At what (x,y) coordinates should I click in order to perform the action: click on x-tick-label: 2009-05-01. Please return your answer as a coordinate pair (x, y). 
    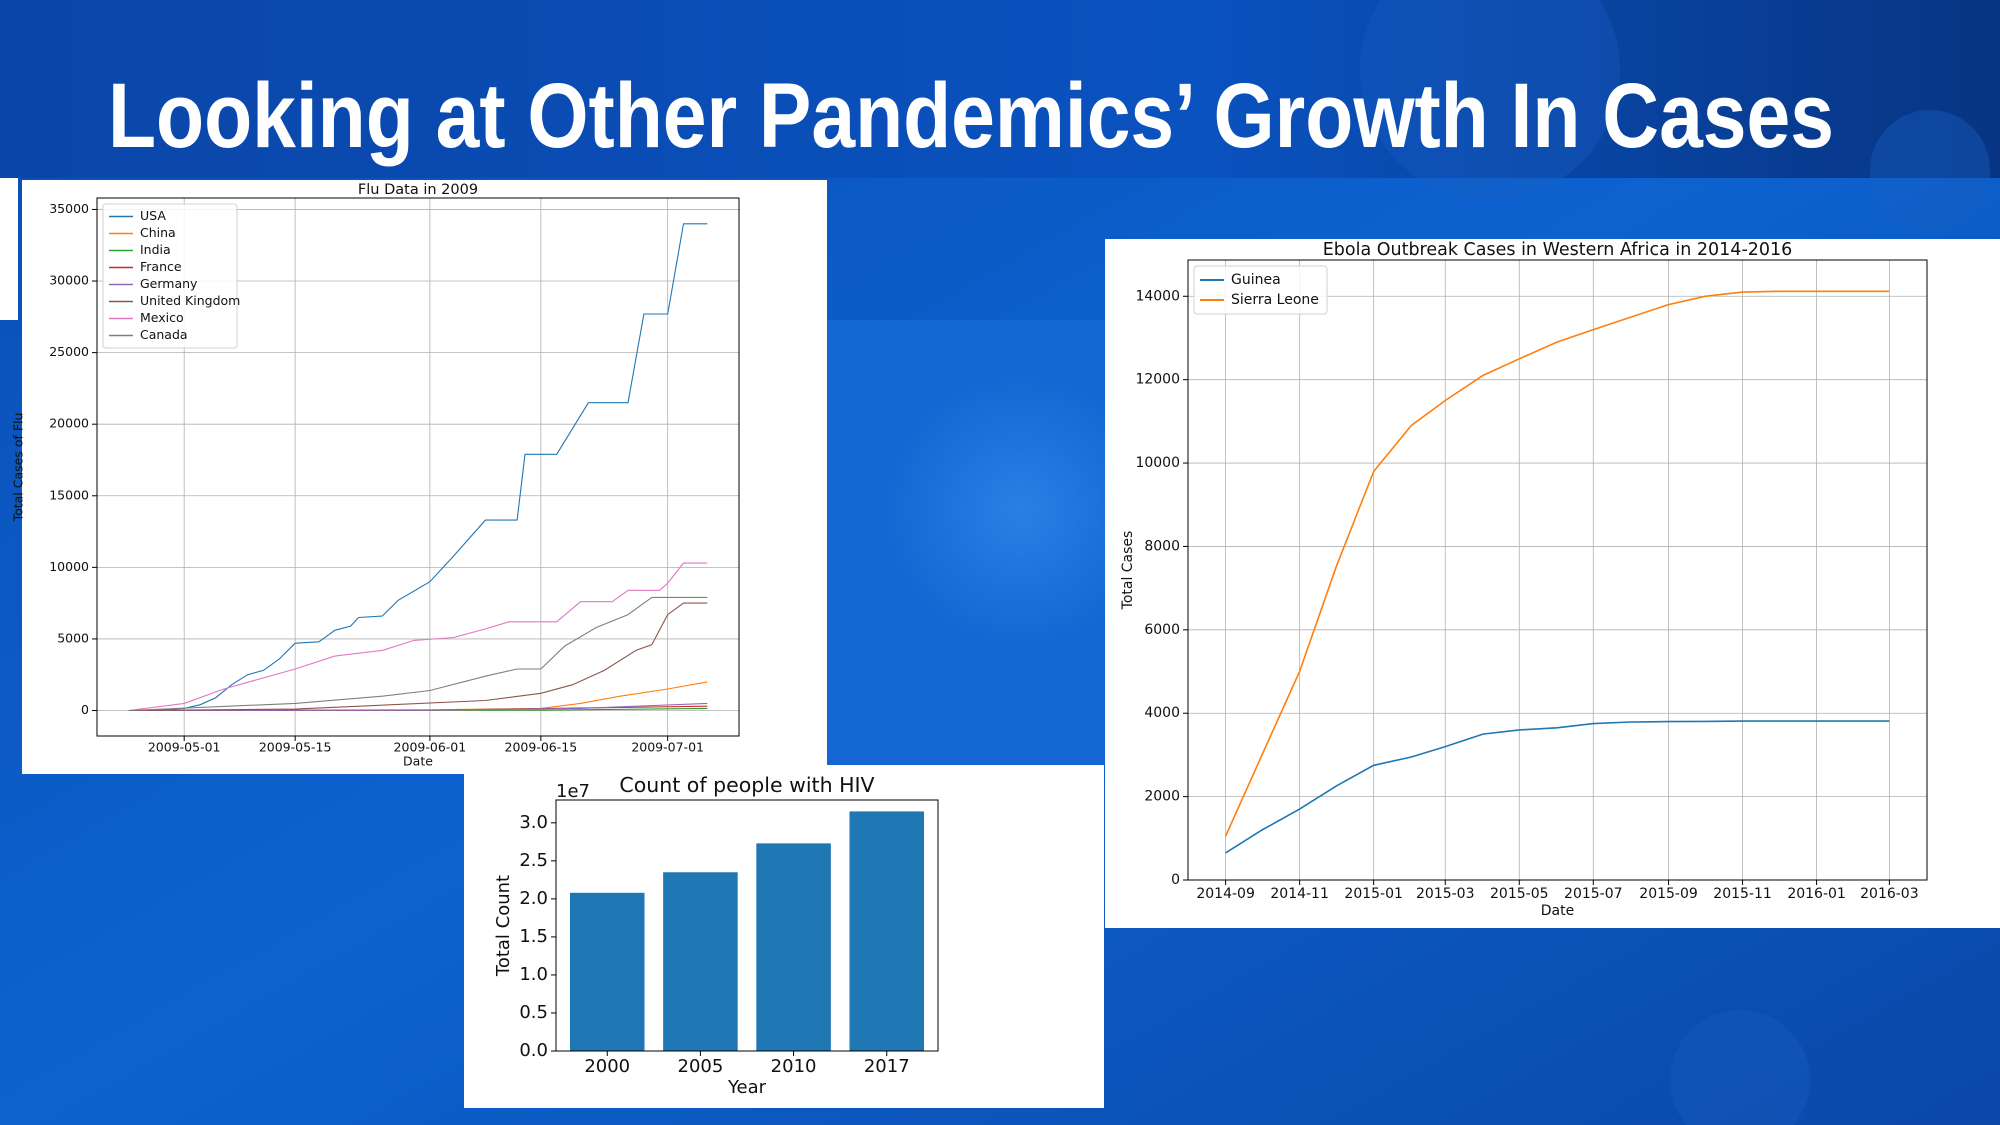
    Looking at the image, I should click on (184, 747).